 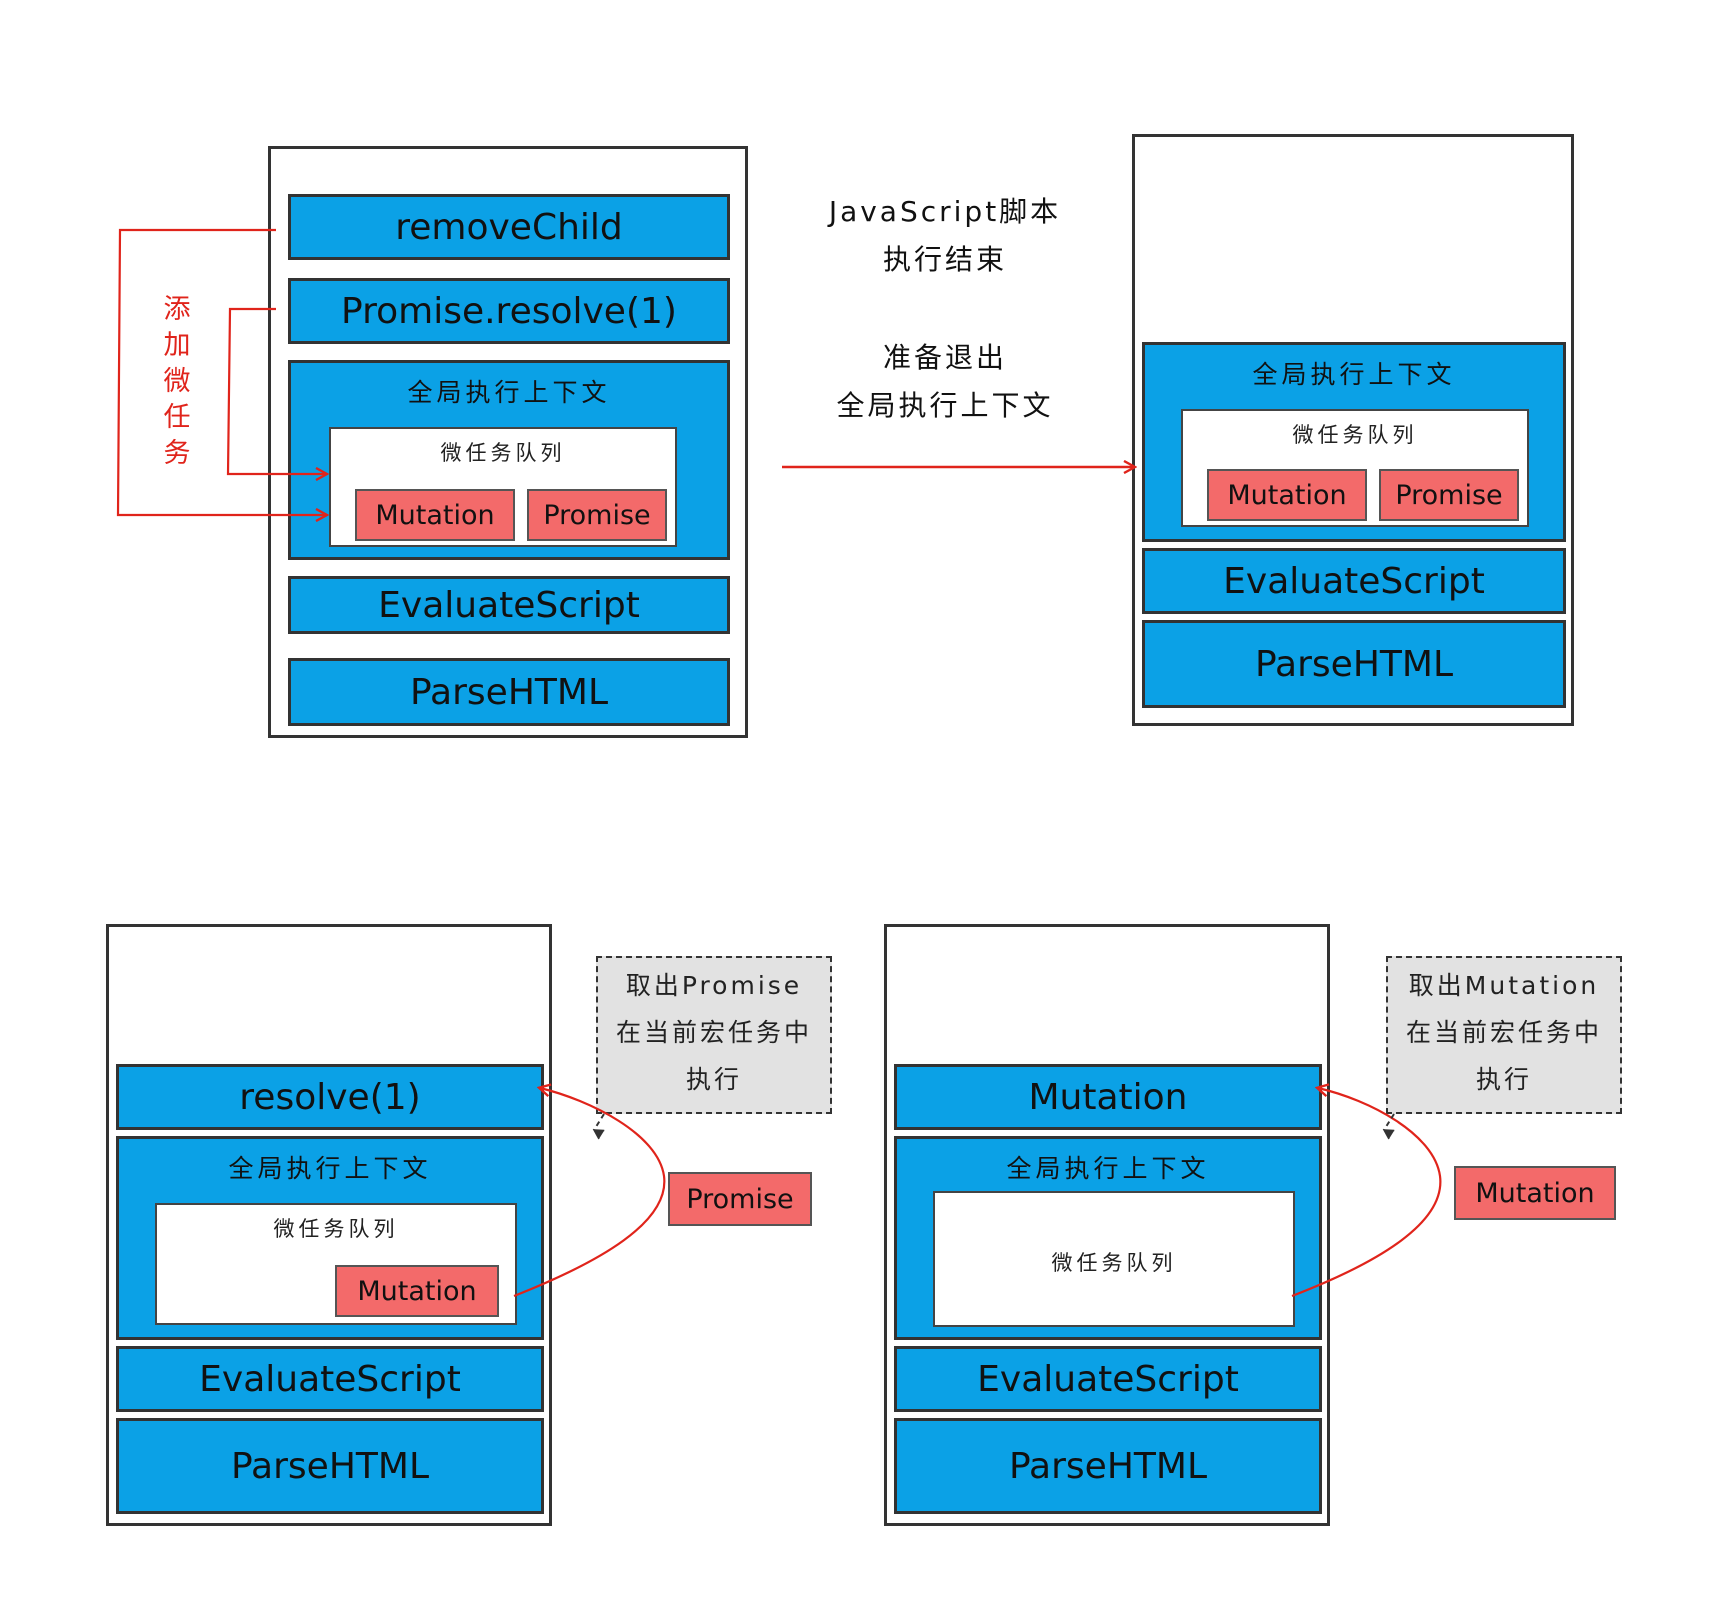 I want to click on global-execution-context: 全局执行上下文 微任务队列 Mutation, so click(x=330, y=1238).